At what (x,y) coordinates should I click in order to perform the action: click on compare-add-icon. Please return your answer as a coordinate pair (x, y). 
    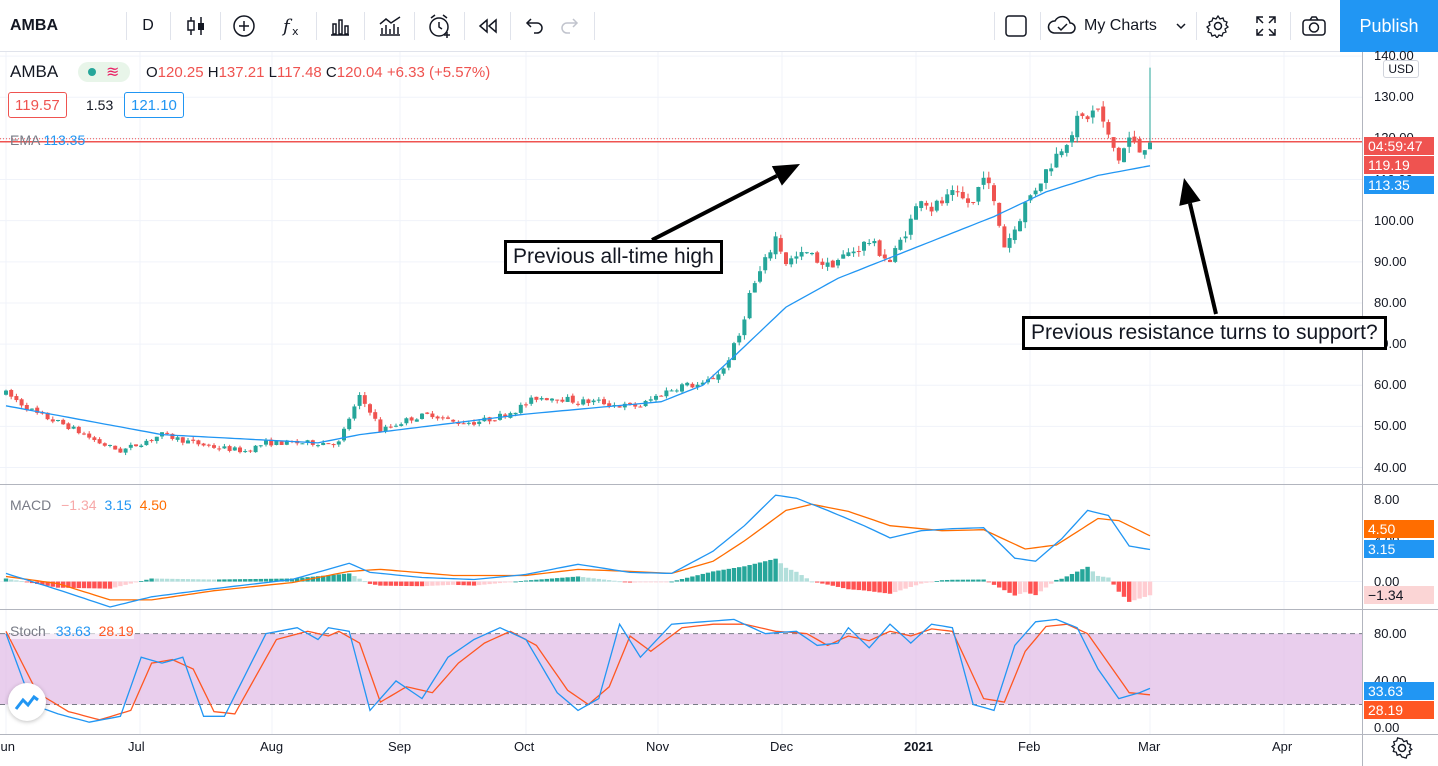
    Looking at the image, I should click on (244, 26).